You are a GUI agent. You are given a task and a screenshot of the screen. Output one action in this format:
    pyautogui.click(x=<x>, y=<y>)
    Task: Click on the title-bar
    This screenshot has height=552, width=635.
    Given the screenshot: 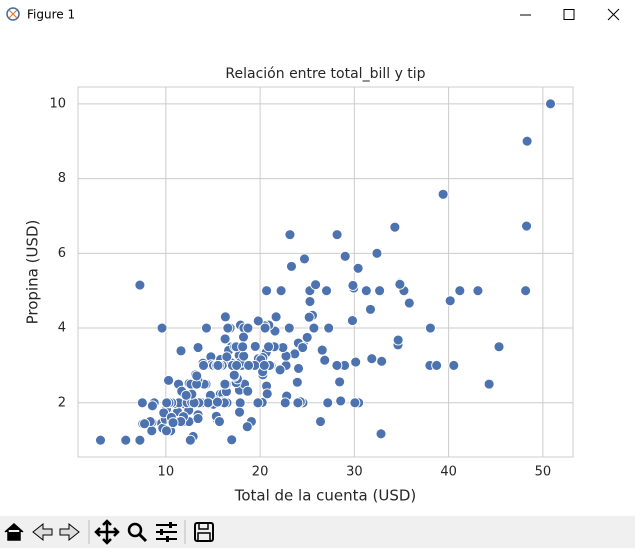 What is the action you would take?
    pyautogui.click(x=317, y=15)
    